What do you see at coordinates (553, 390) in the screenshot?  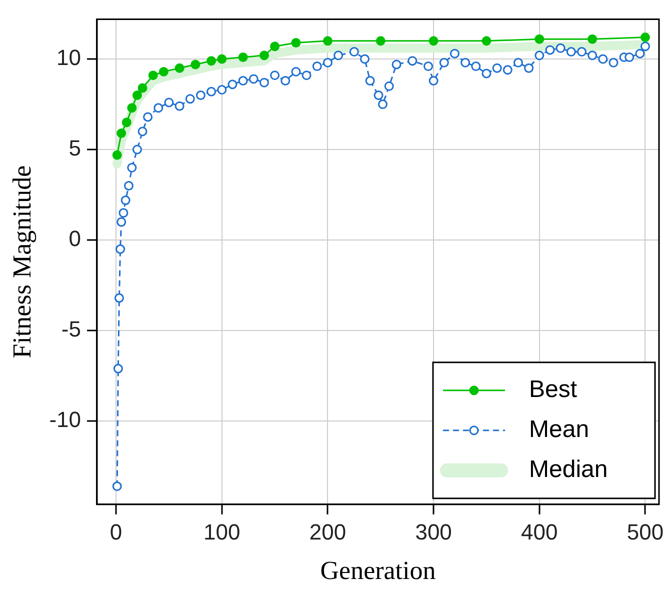 I see `legend-label: Best` at bounding box center [553, 390].